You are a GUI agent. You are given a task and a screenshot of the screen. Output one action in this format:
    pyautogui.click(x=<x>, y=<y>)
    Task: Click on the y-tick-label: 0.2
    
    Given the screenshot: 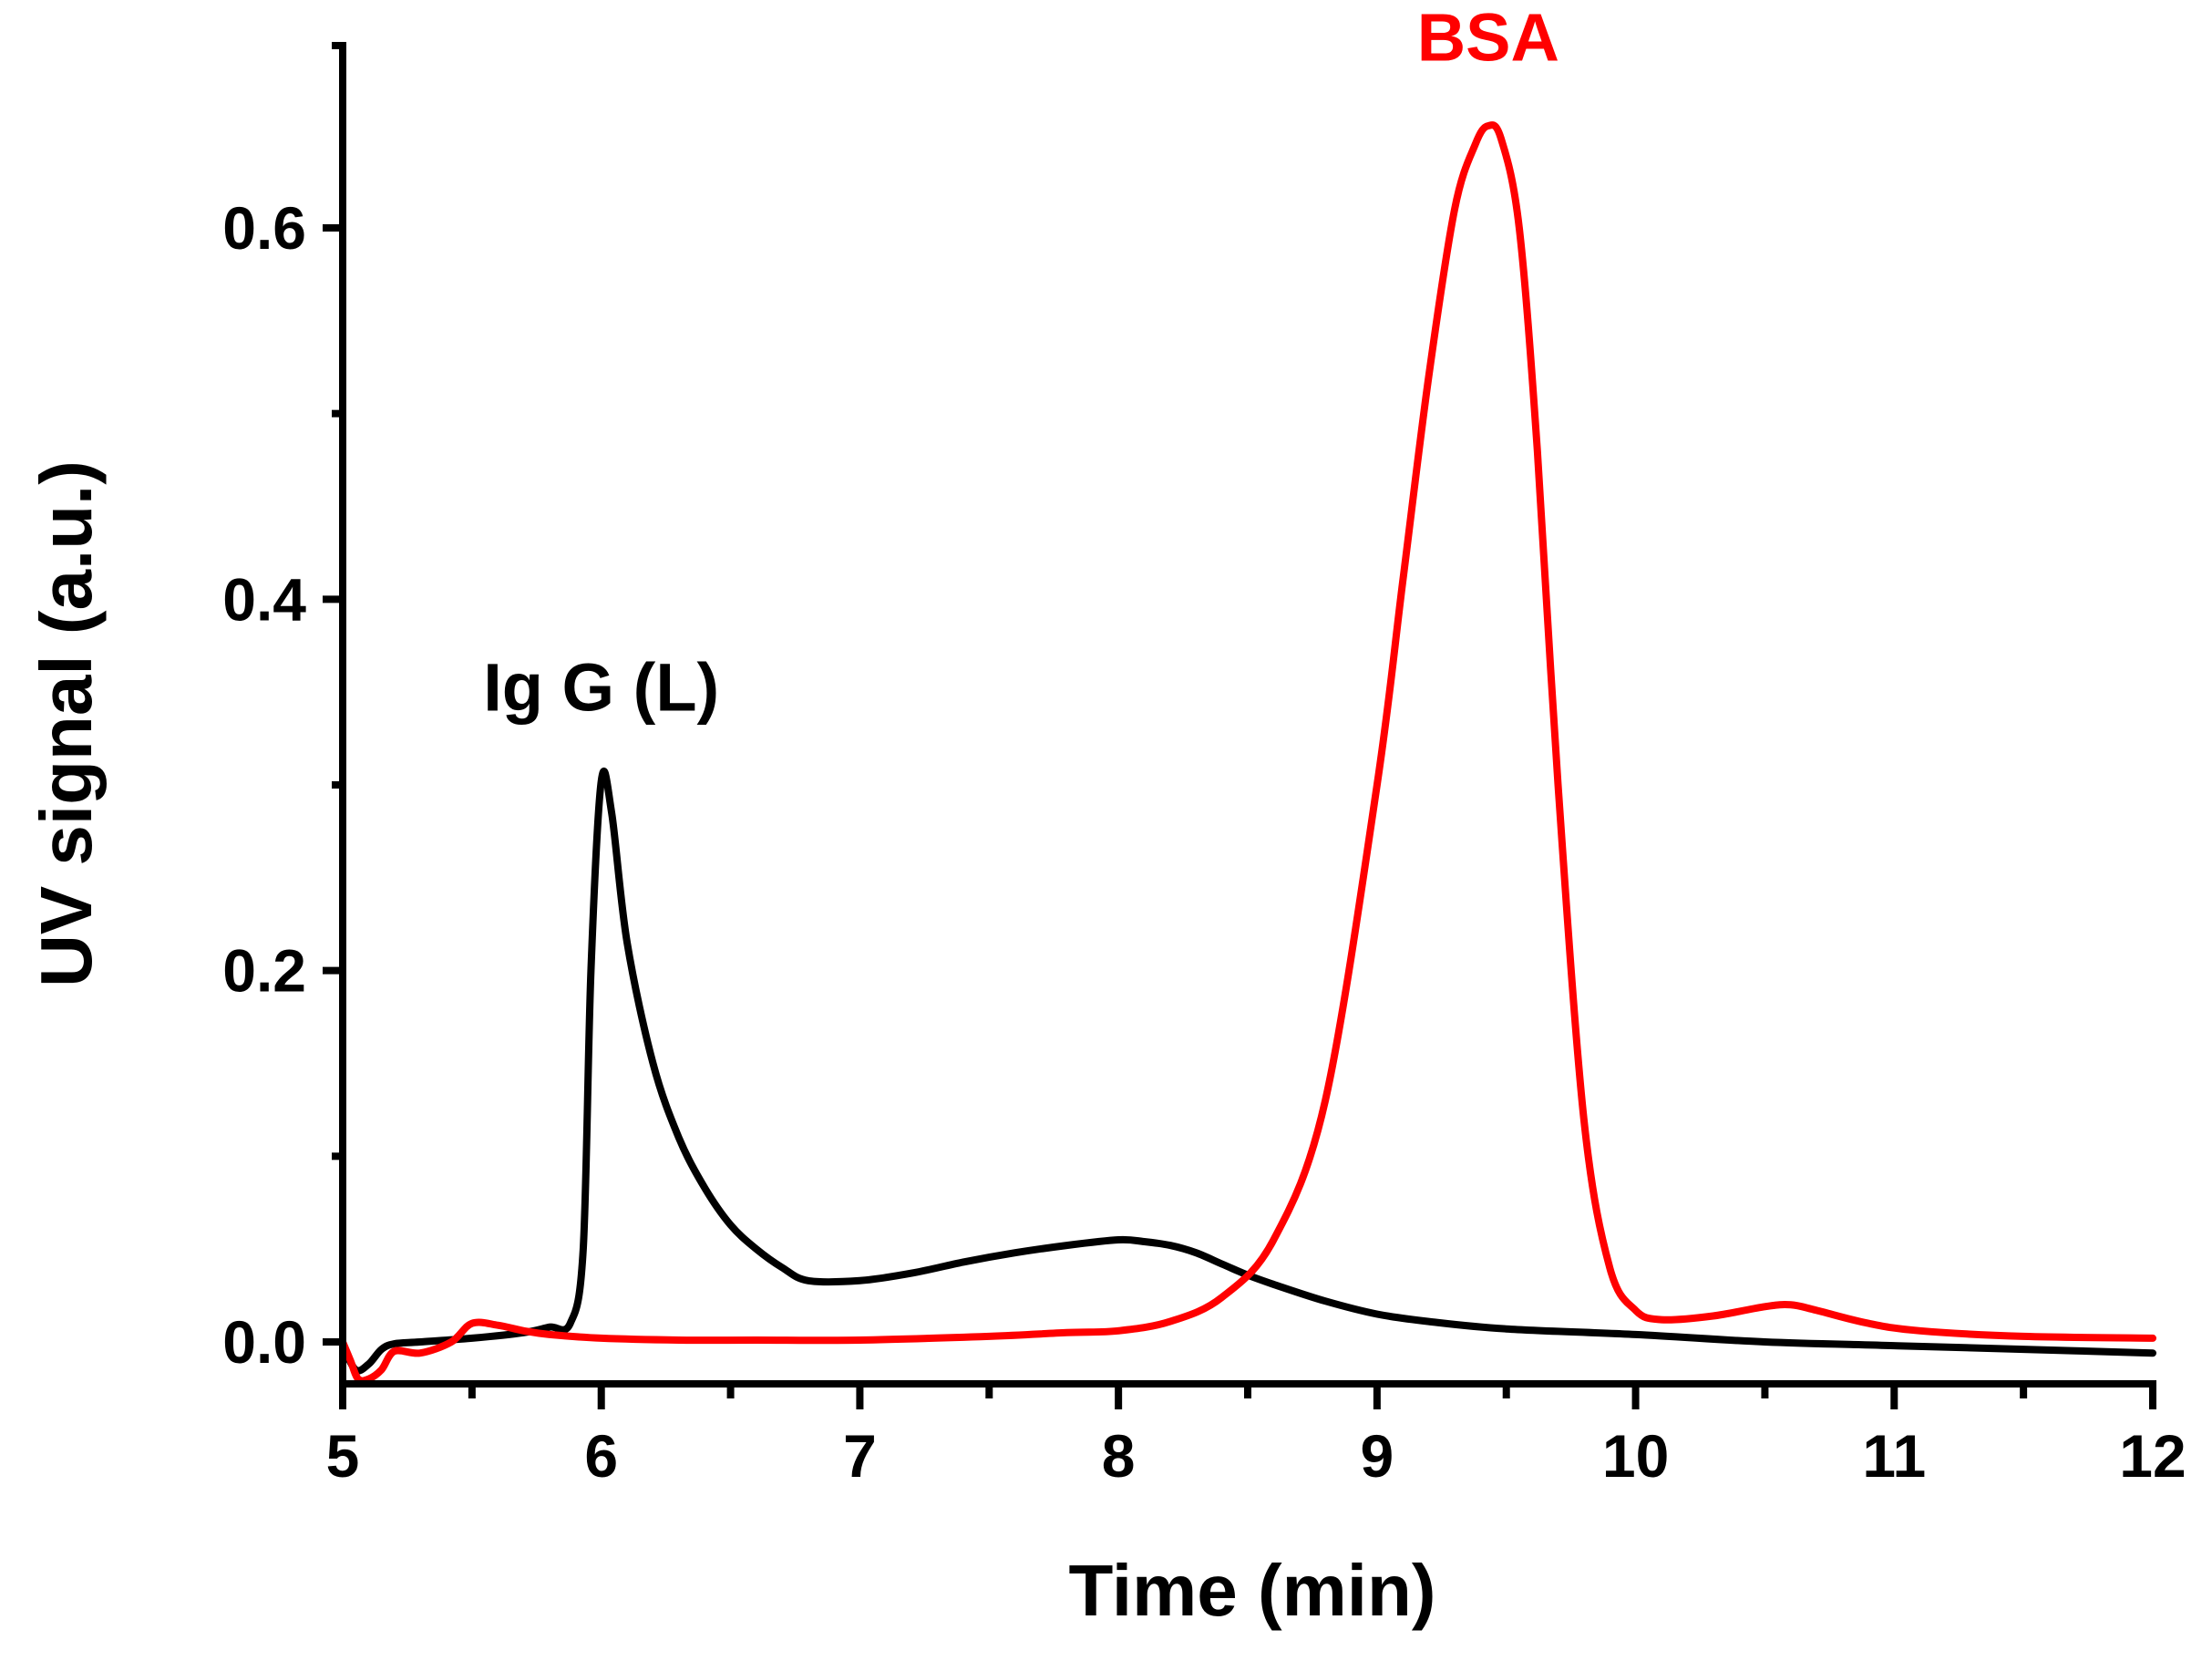 What is the action you would take?
    pyautogui.click(x=264, y=971)
    